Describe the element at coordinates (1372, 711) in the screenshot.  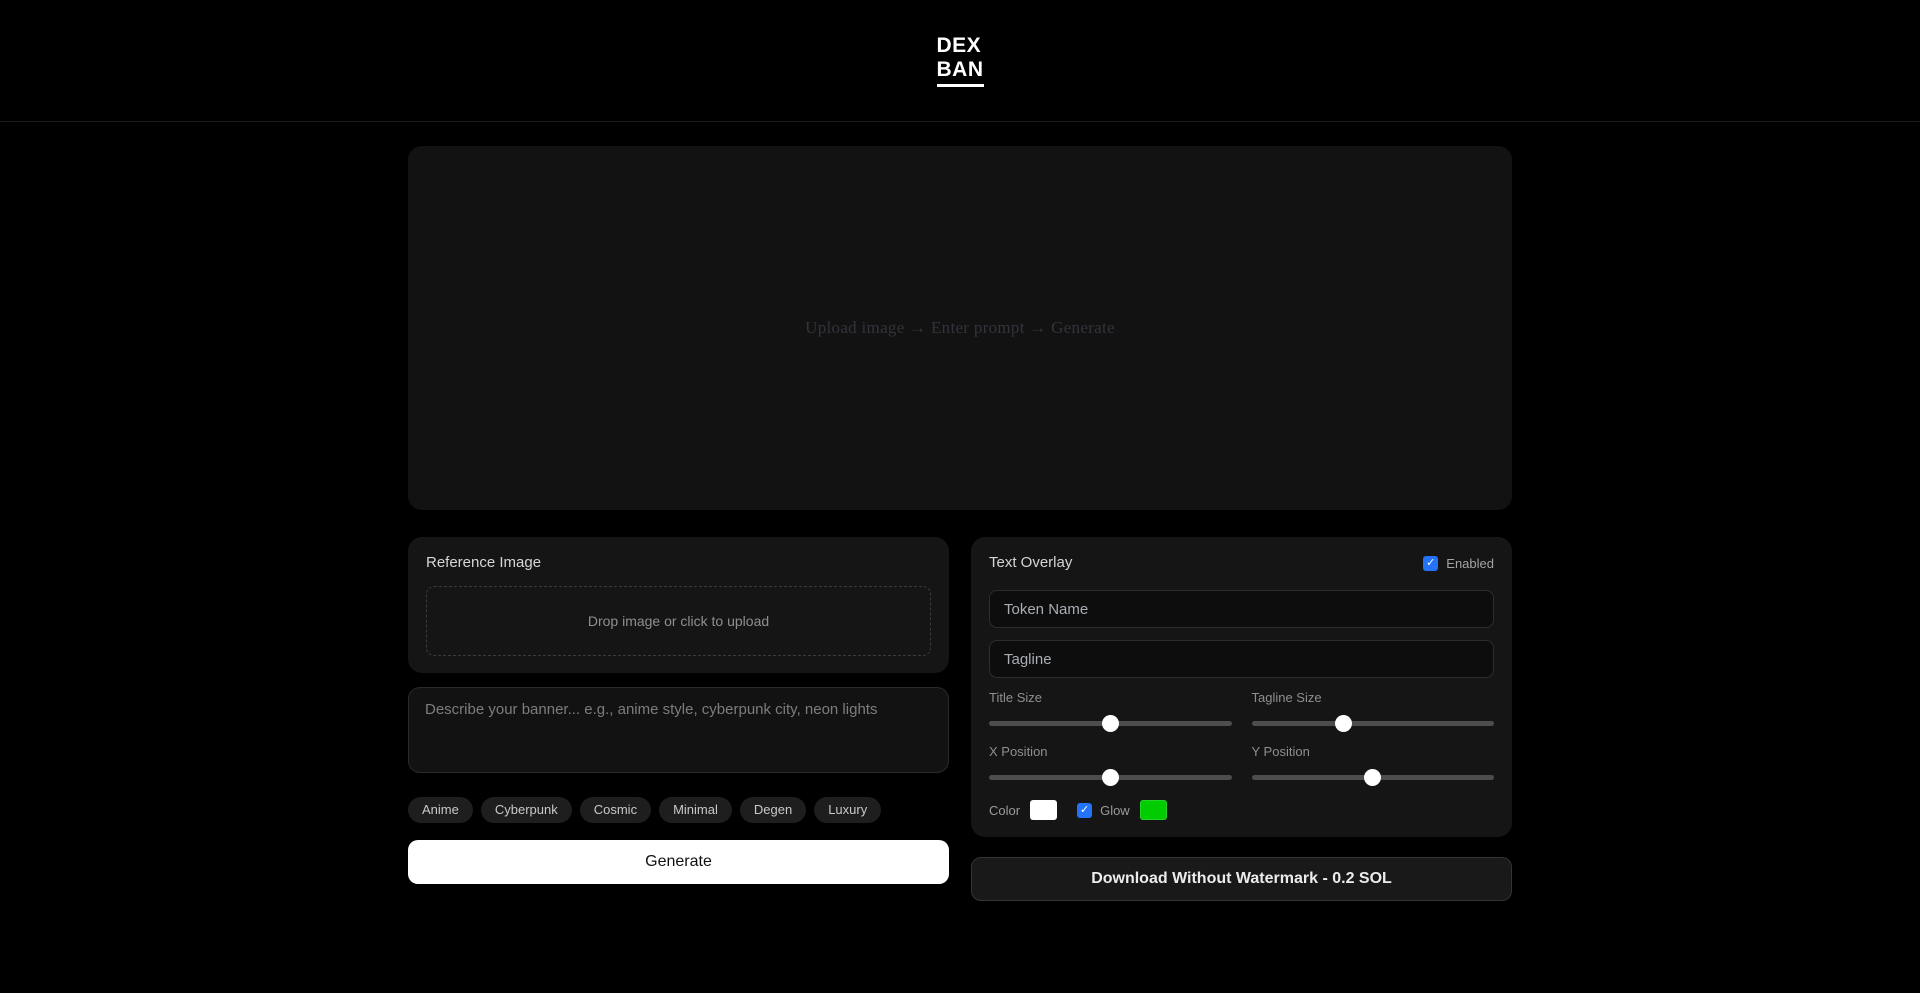
I see `tagline-size-control: Tagline Size` at that location.